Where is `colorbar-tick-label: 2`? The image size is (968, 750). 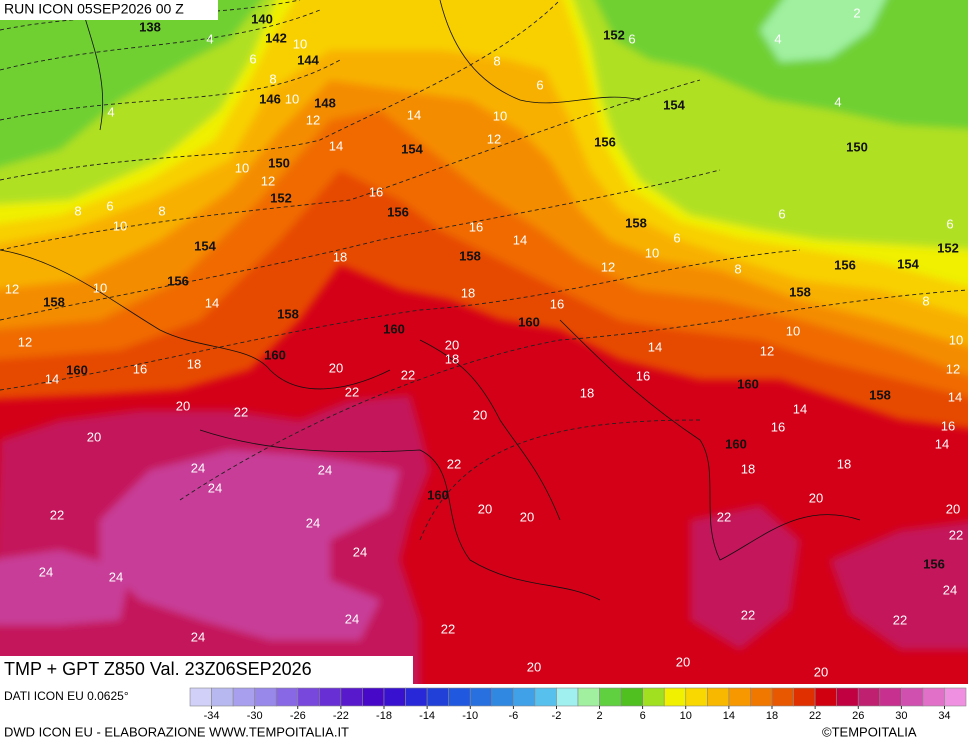
colorbar-tick-label: 2 is located at coordinates (599, 716).